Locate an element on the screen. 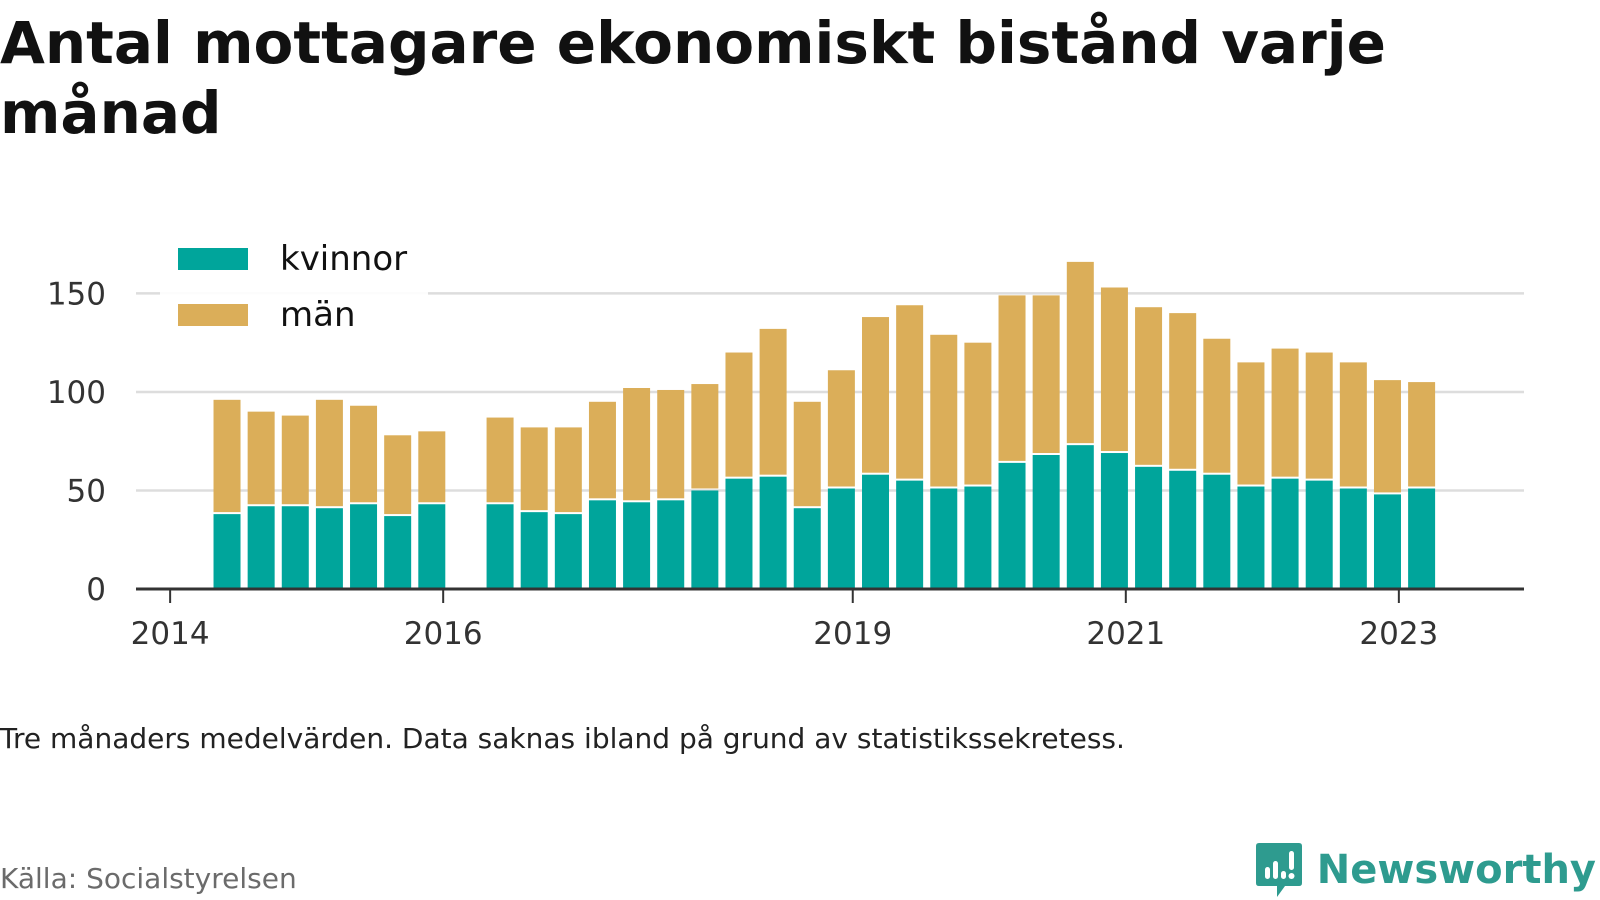 The width and height of the screenshot is (1600, 900). y-tick-label: 100 is located at coordinates (76, 393).